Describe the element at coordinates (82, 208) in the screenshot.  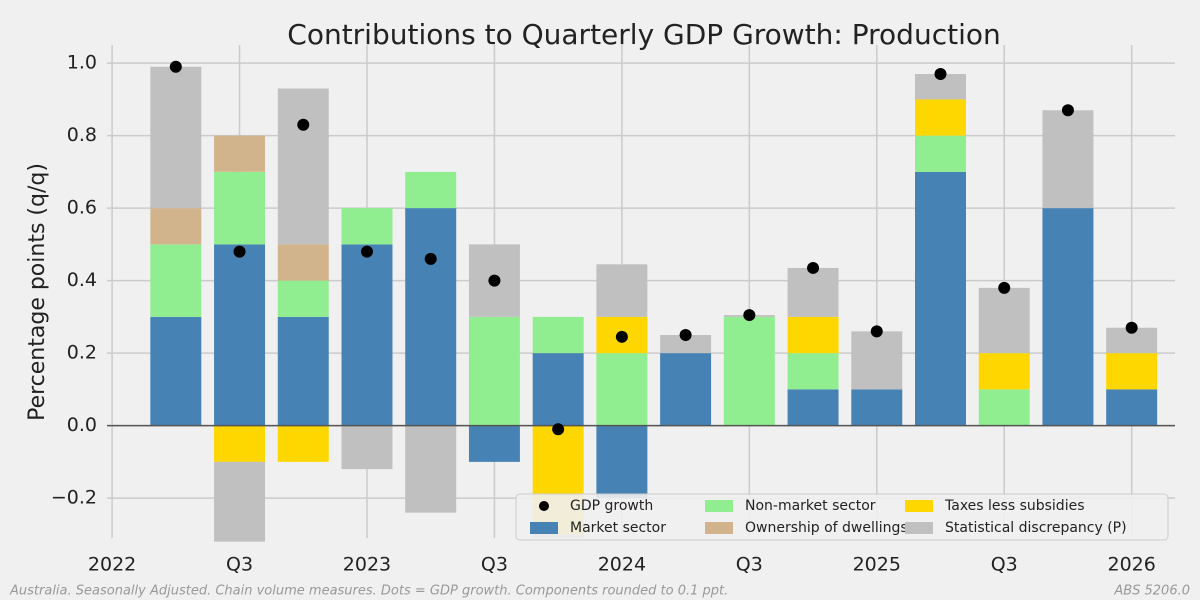
I see `y-tick-label: 0.6` at that location.